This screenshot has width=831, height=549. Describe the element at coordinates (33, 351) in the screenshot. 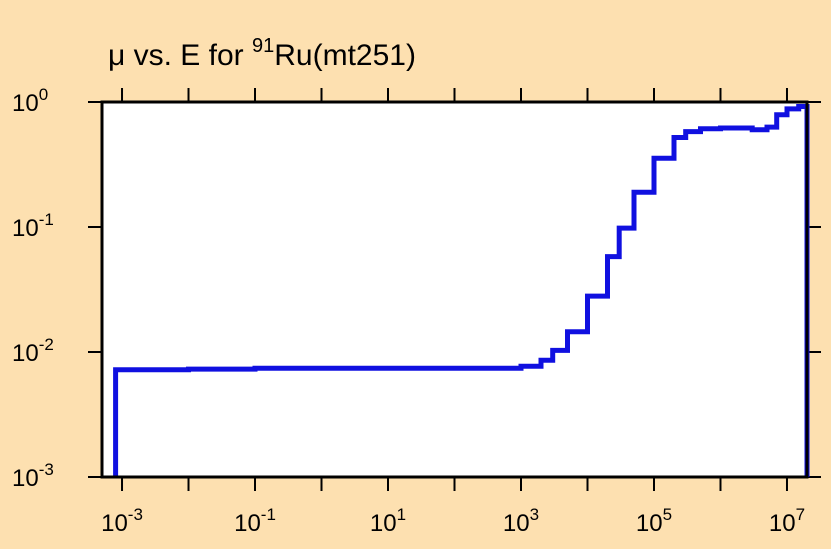

I see `y-tick-label: 10⁻²` at that location.